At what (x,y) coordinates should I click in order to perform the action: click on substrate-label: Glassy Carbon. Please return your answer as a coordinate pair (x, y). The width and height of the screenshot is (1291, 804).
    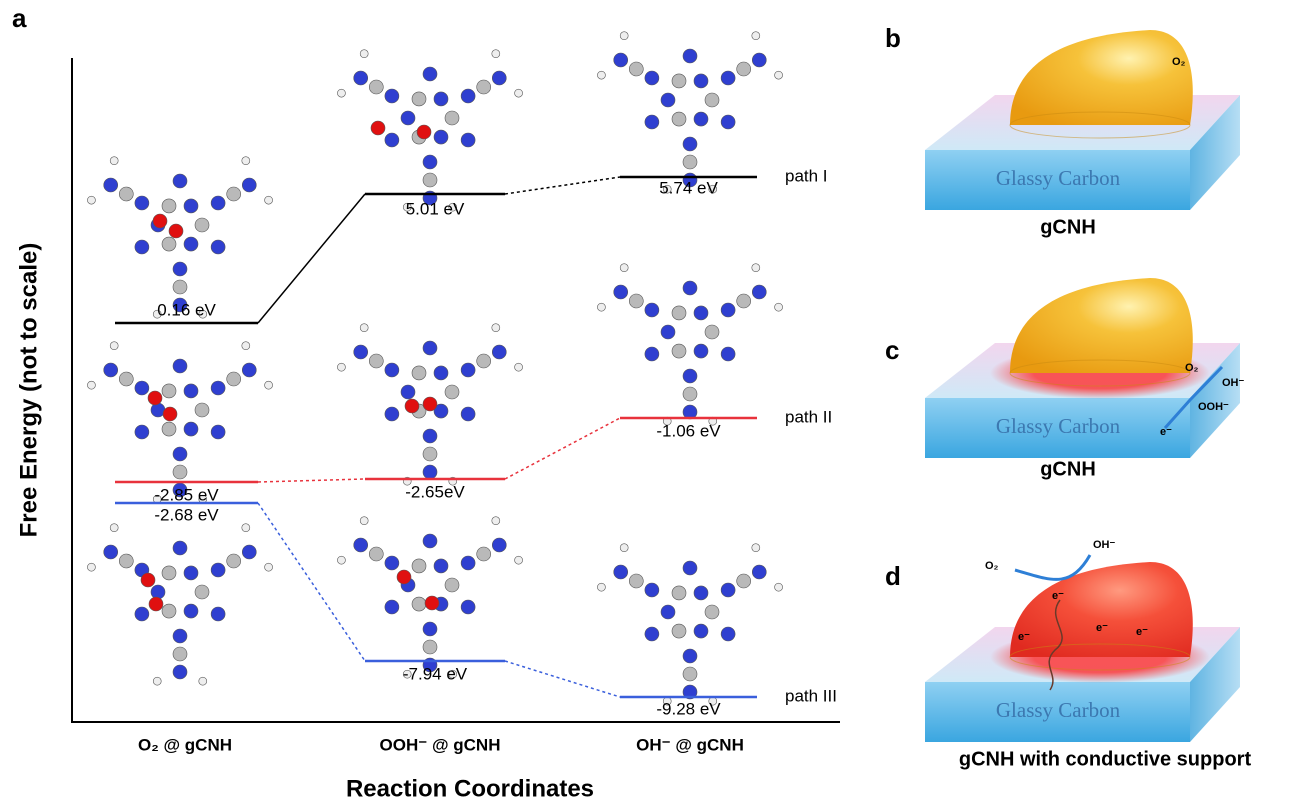
    Looking at the image, I should click on (1058, 178).